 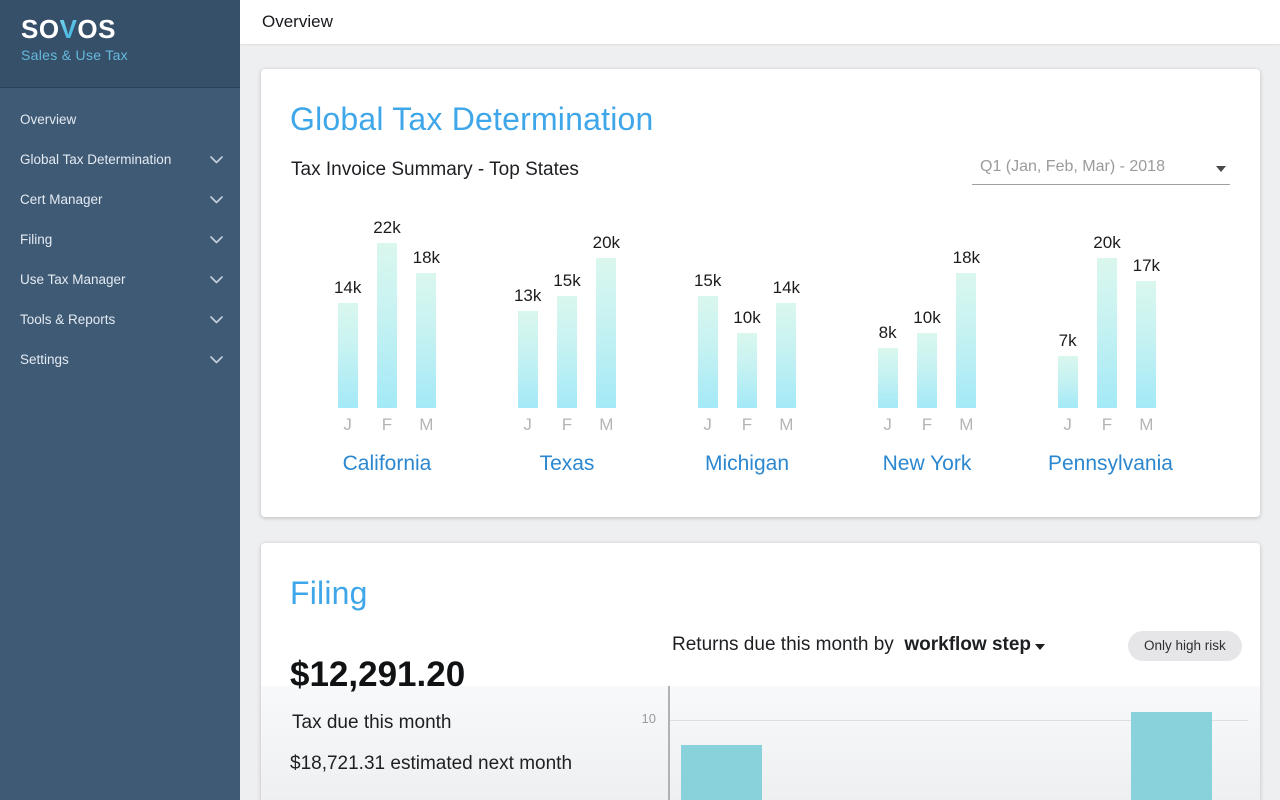 I want to click on logo-text: SO, so click(x=40, y=29).